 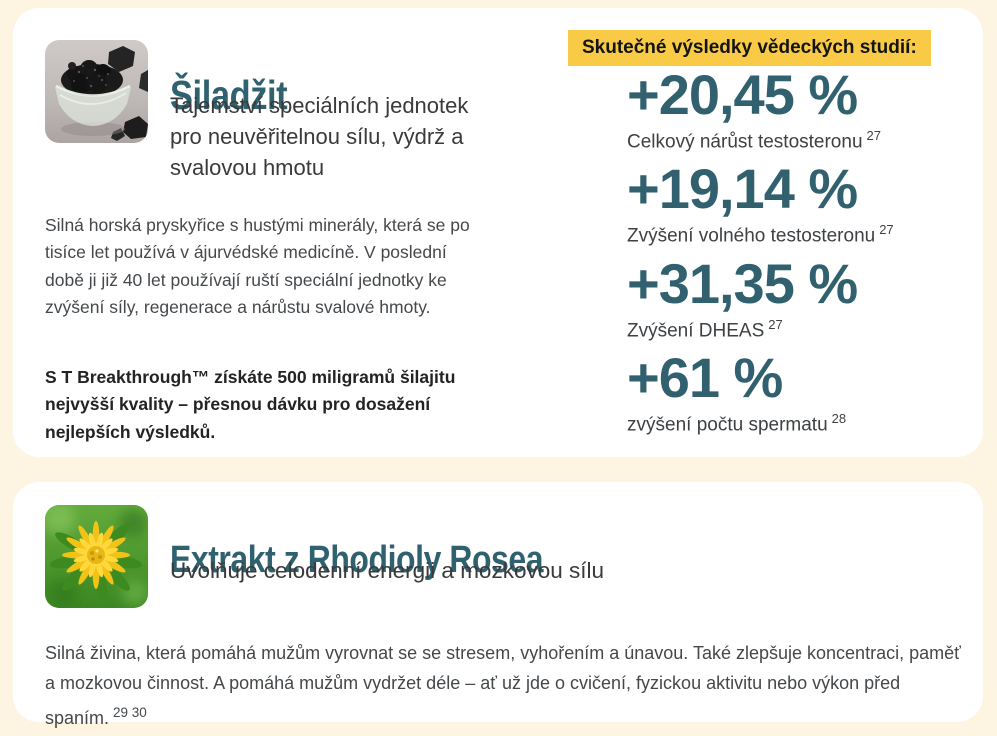 What do you see at coordinates (130, 712) in the screenshot?
I see `footnote-refs: 29 30` at bounding box center [130, 712].